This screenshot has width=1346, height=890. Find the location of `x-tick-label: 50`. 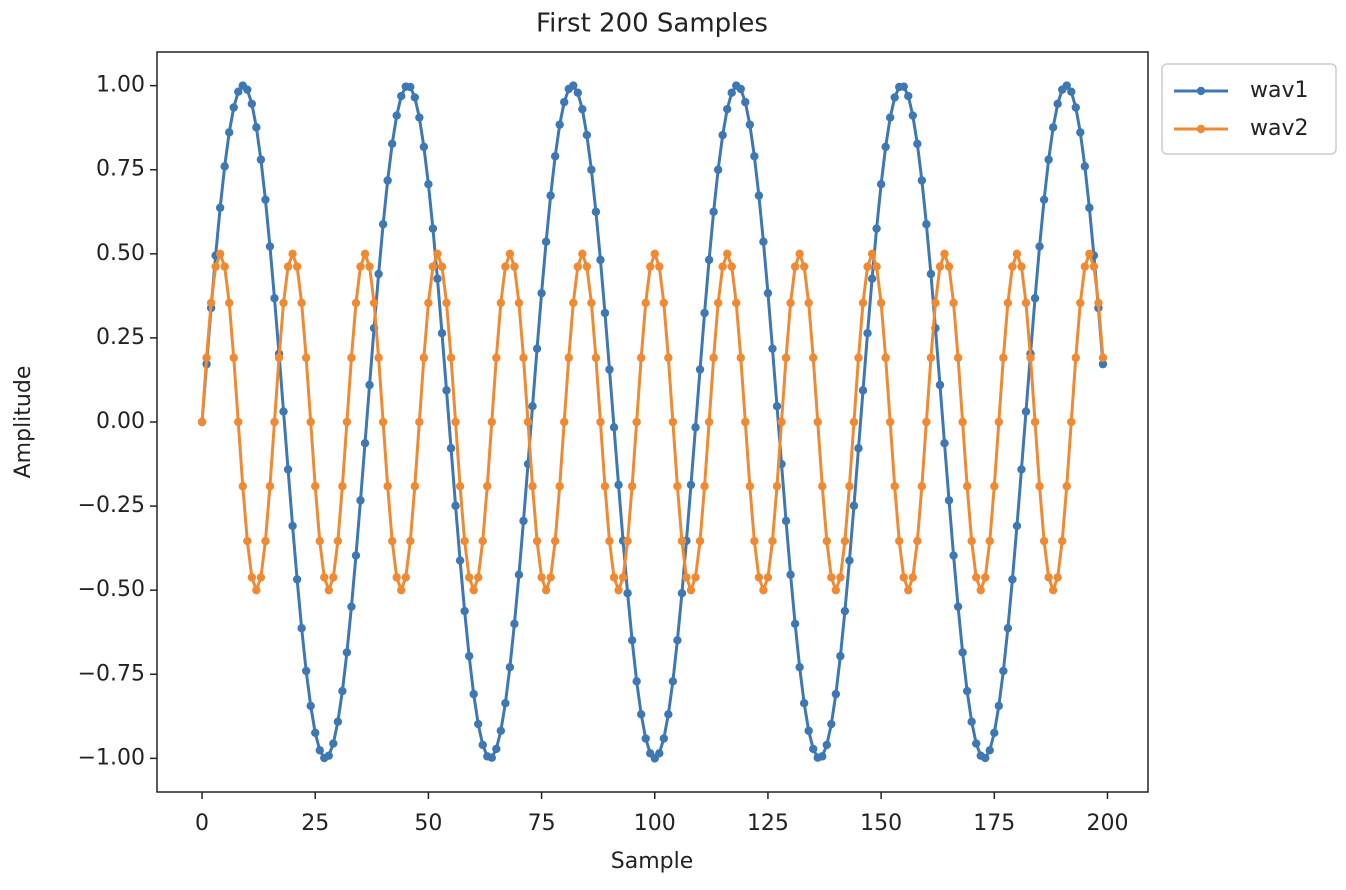

x-tick-label: 50 is located at coordinates (428, 823).